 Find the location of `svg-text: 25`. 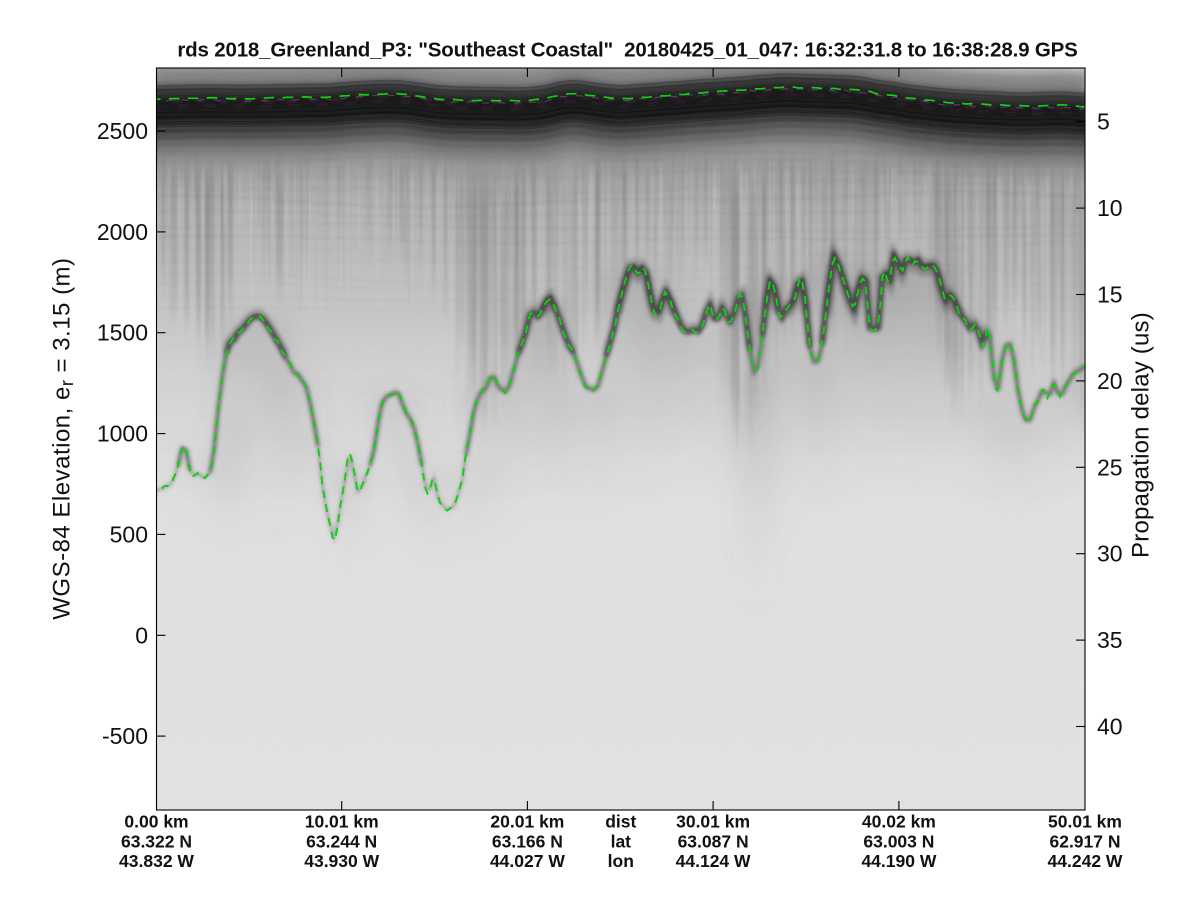

svg-text: 25 is located at coordinates (1110, 467).